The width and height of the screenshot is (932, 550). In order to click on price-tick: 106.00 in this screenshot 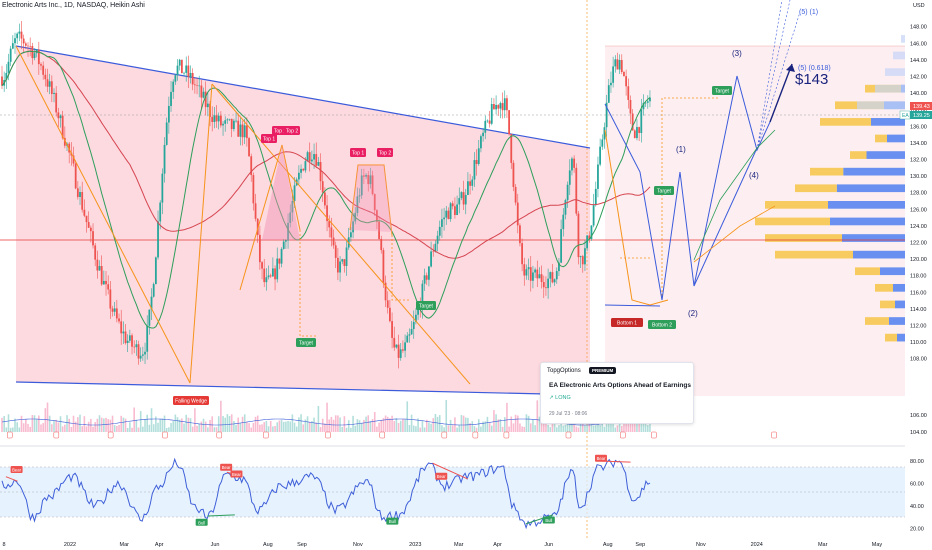, I will do `click(918, 416)`.